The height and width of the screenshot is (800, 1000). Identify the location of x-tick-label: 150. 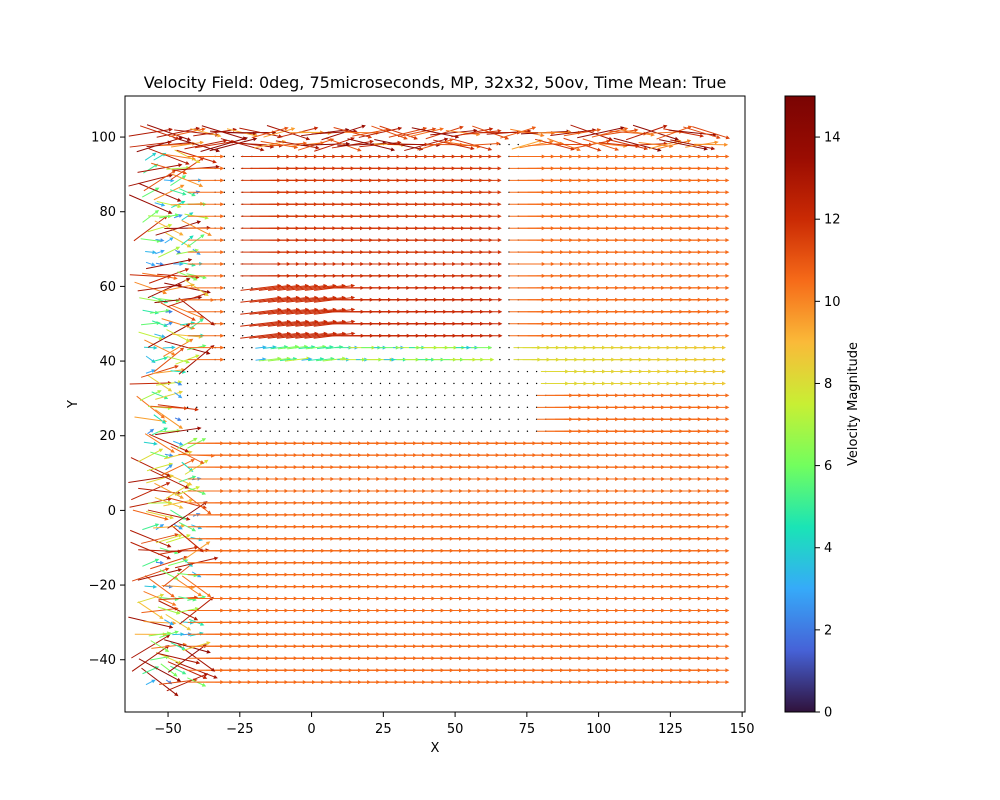
(742, 729).